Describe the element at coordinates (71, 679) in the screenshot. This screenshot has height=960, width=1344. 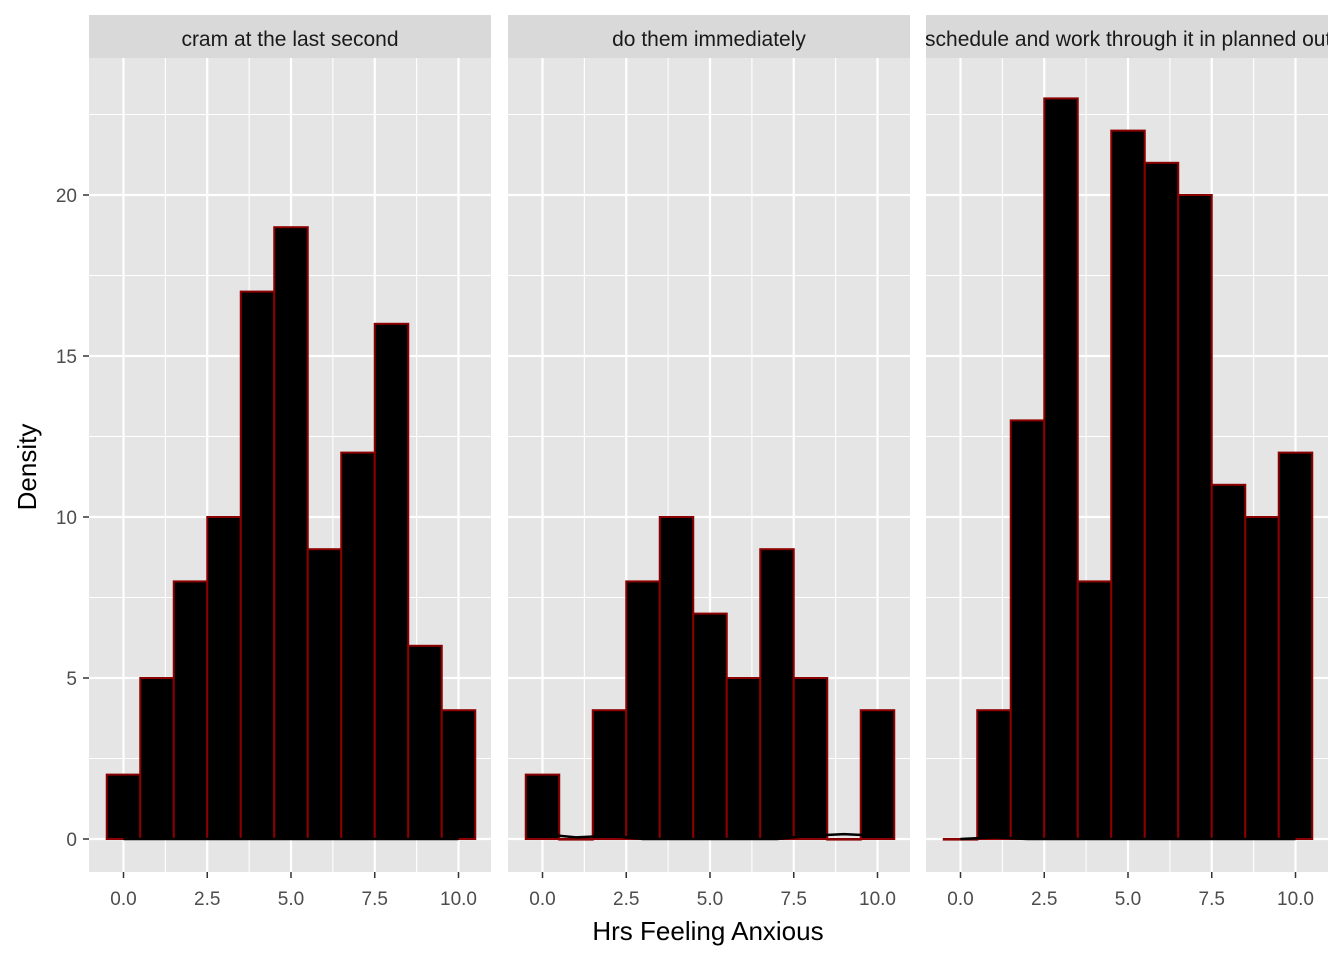
I see `y-tick-label: 5` at that location.